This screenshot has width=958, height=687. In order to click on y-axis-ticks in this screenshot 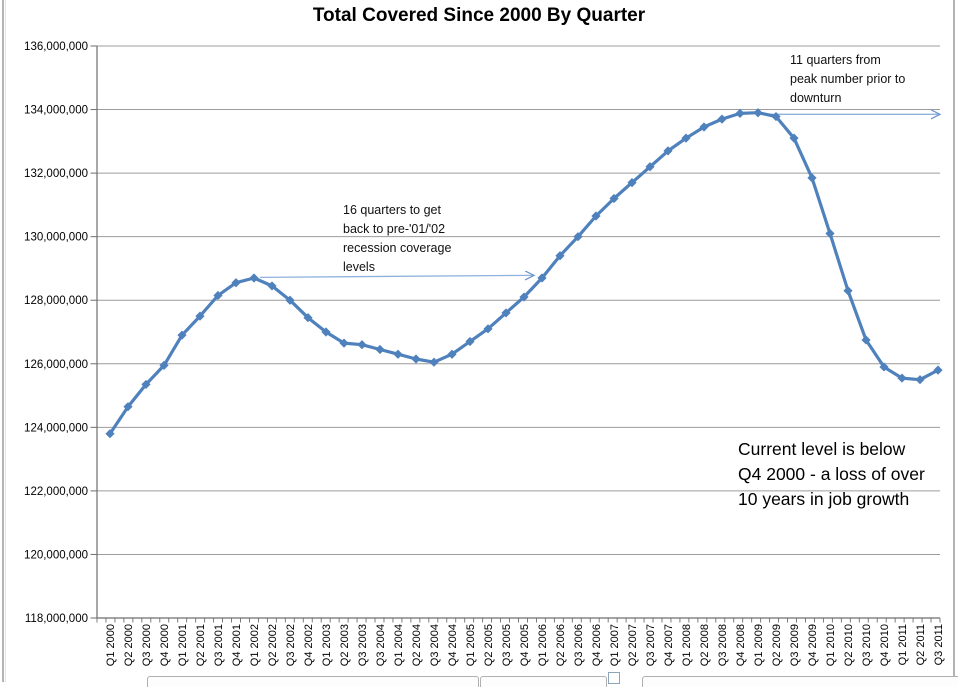, I will do `click(93, 332)`.